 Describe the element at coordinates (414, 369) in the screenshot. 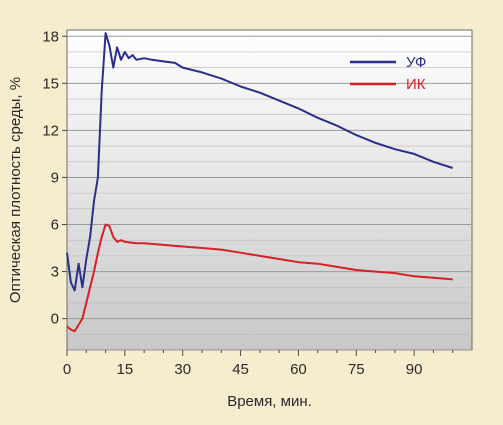

I see `x-tick-label: 90` at that location.